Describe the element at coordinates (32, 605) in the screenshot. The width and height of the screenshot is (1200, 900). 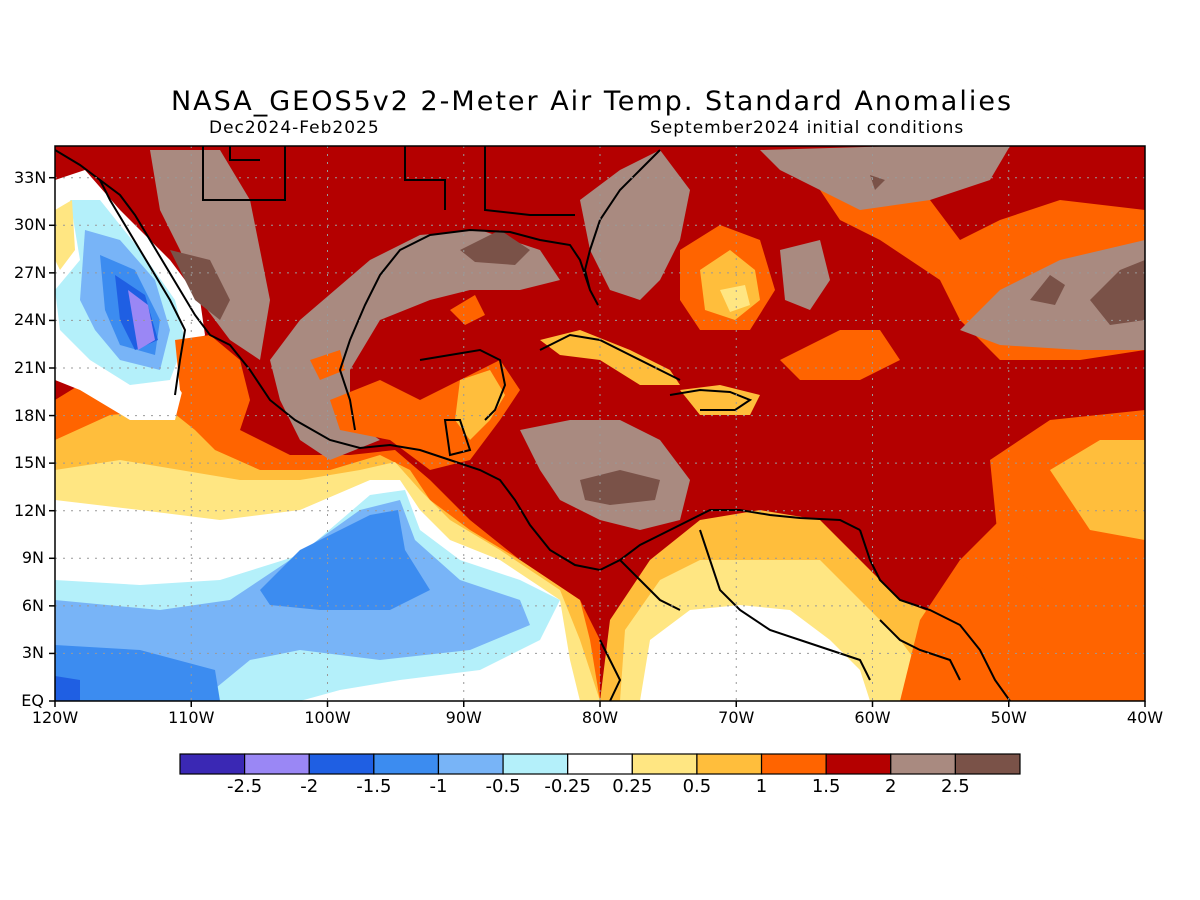
I see `lat-label: 6N` at that location.